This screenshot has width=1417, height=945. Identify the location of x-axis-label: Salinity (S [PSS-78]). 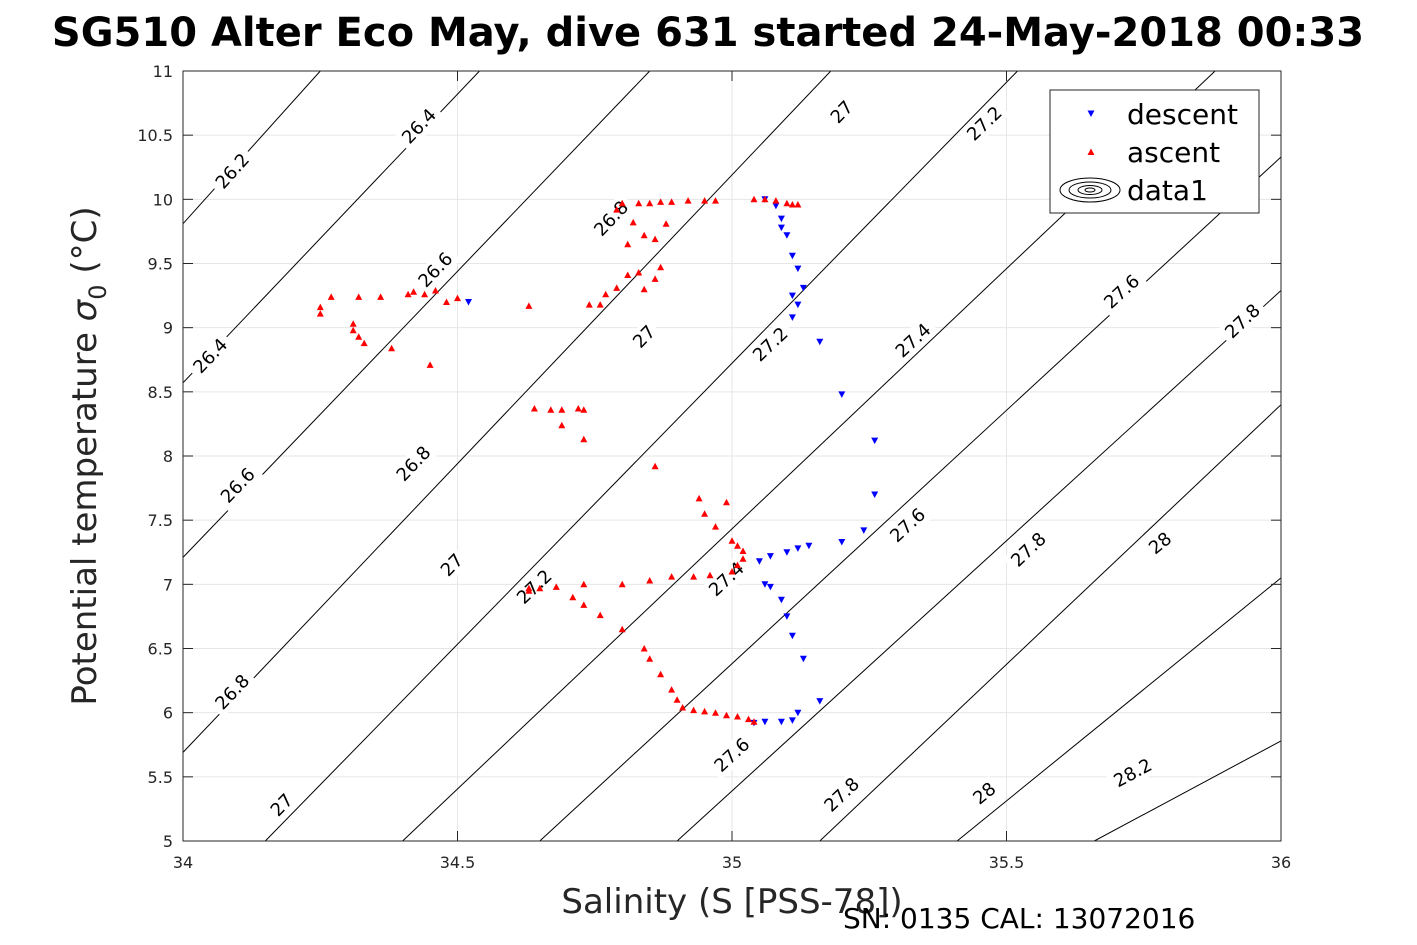
(731, 902).